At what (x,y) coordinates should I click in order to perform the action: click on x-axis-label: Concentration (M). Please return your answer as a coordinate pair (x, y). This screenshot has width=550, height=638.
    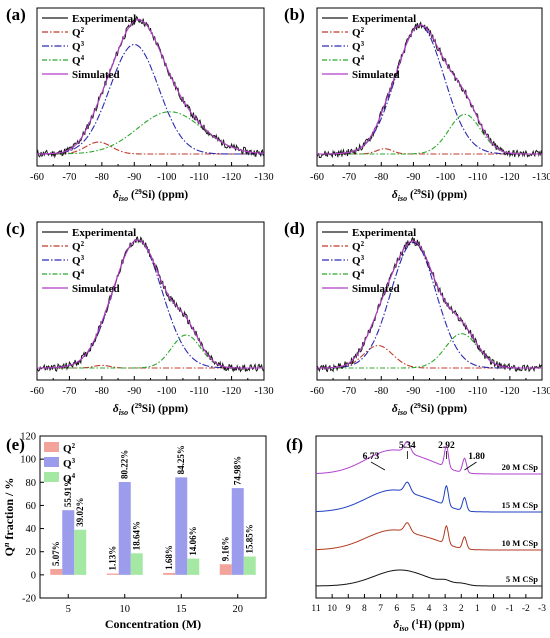
    Looking at the image, I should click on (153, 624).